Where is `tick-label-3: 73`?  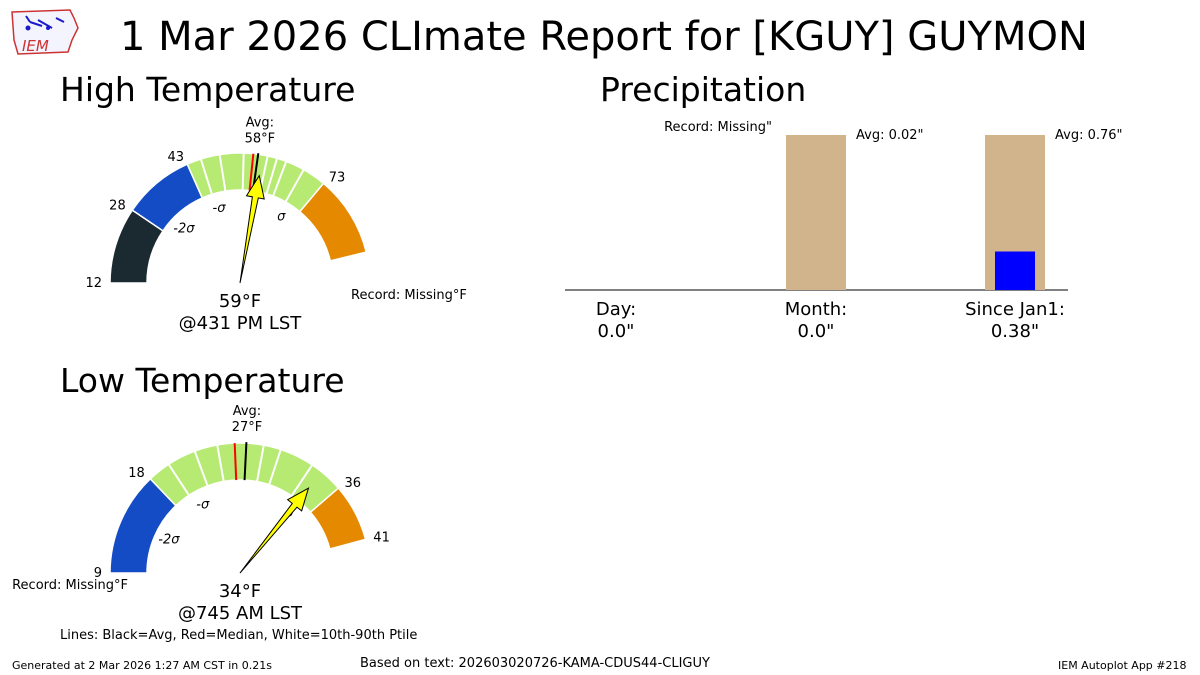 tick-label-3: 73 is located at coordinates (337, 177).